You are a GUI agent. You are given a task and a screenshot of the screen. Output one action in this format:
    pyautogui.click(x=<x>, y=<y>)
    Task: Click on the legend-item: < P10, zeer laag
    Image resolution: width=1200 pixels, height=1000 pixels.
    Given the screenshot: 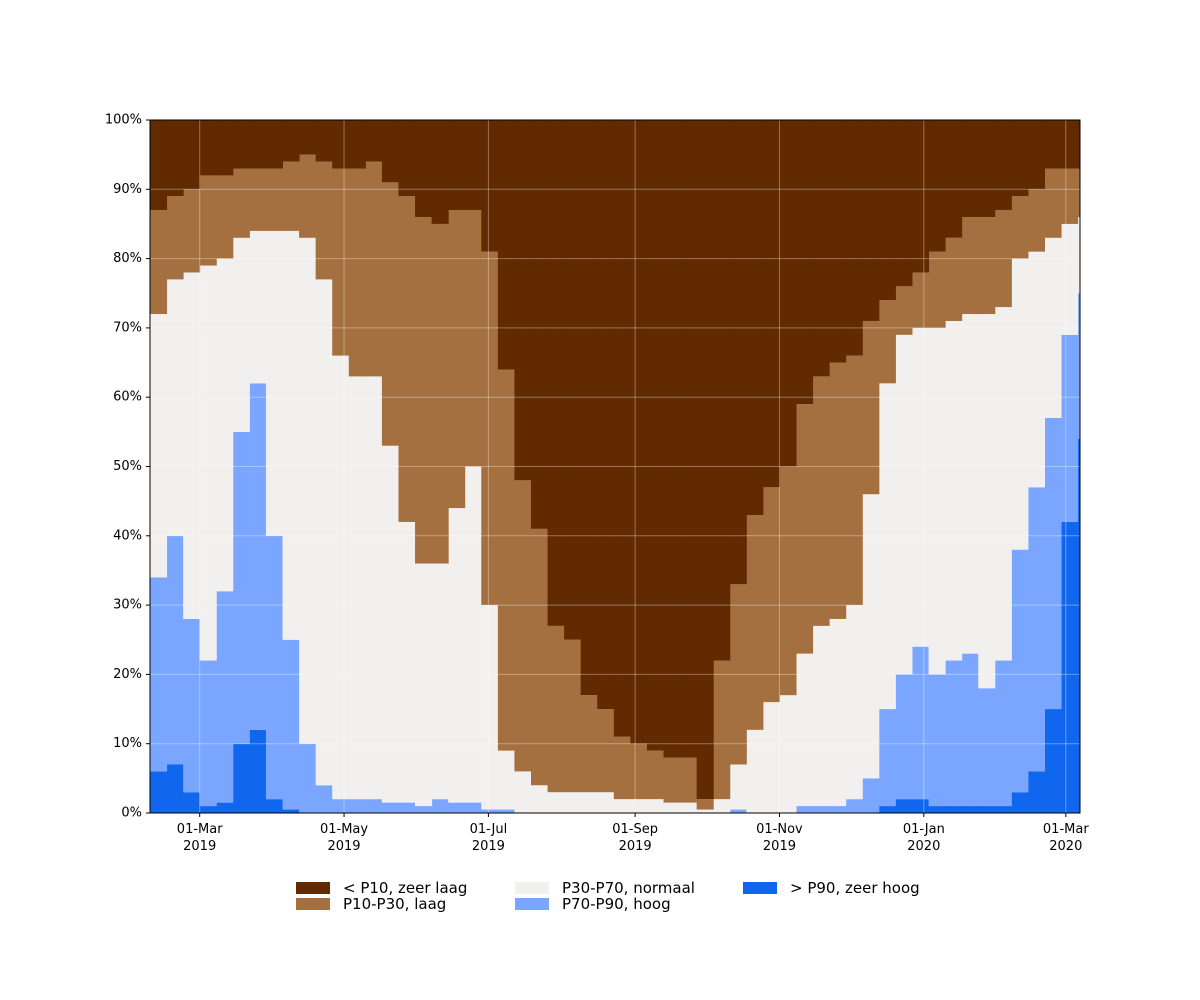 What is the action you would take?
    pyautogui.click(x=381, y=888)
    